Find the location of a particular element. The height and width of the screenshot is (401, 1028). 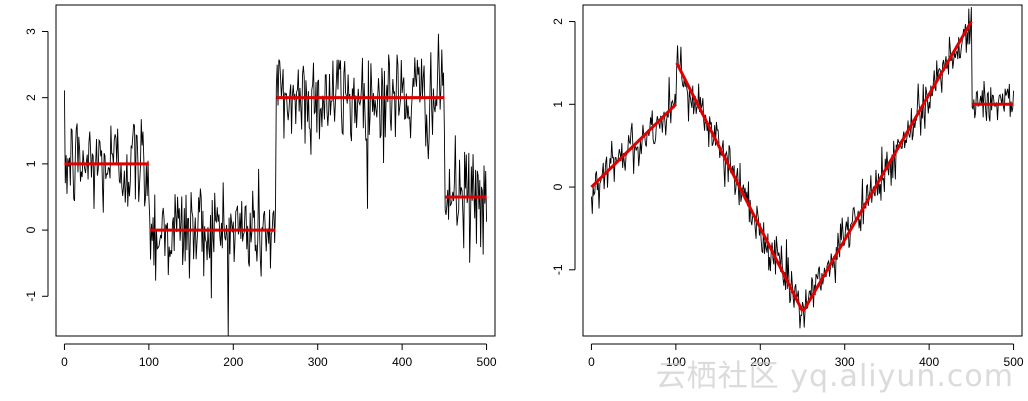

y-tick-label: 3 is located at coordinates (31, 31).